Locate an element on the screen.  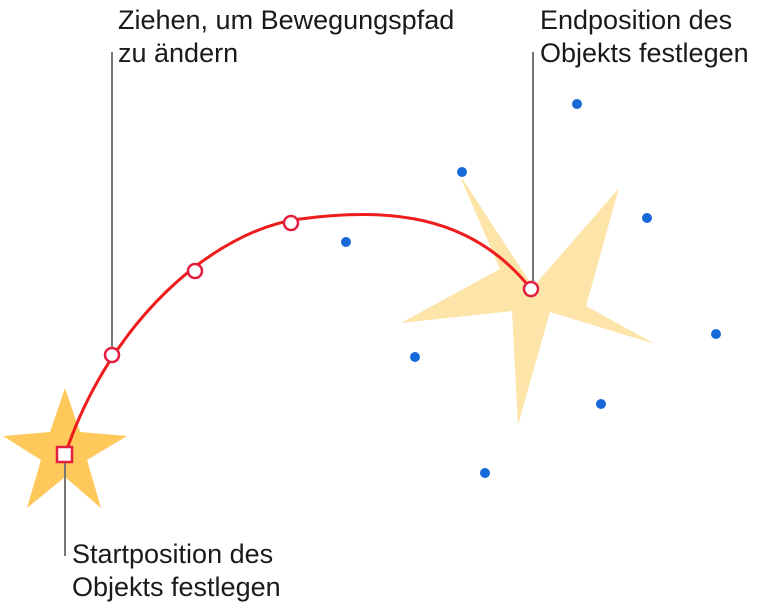
path-control-points is located at coordinates (321, 289).